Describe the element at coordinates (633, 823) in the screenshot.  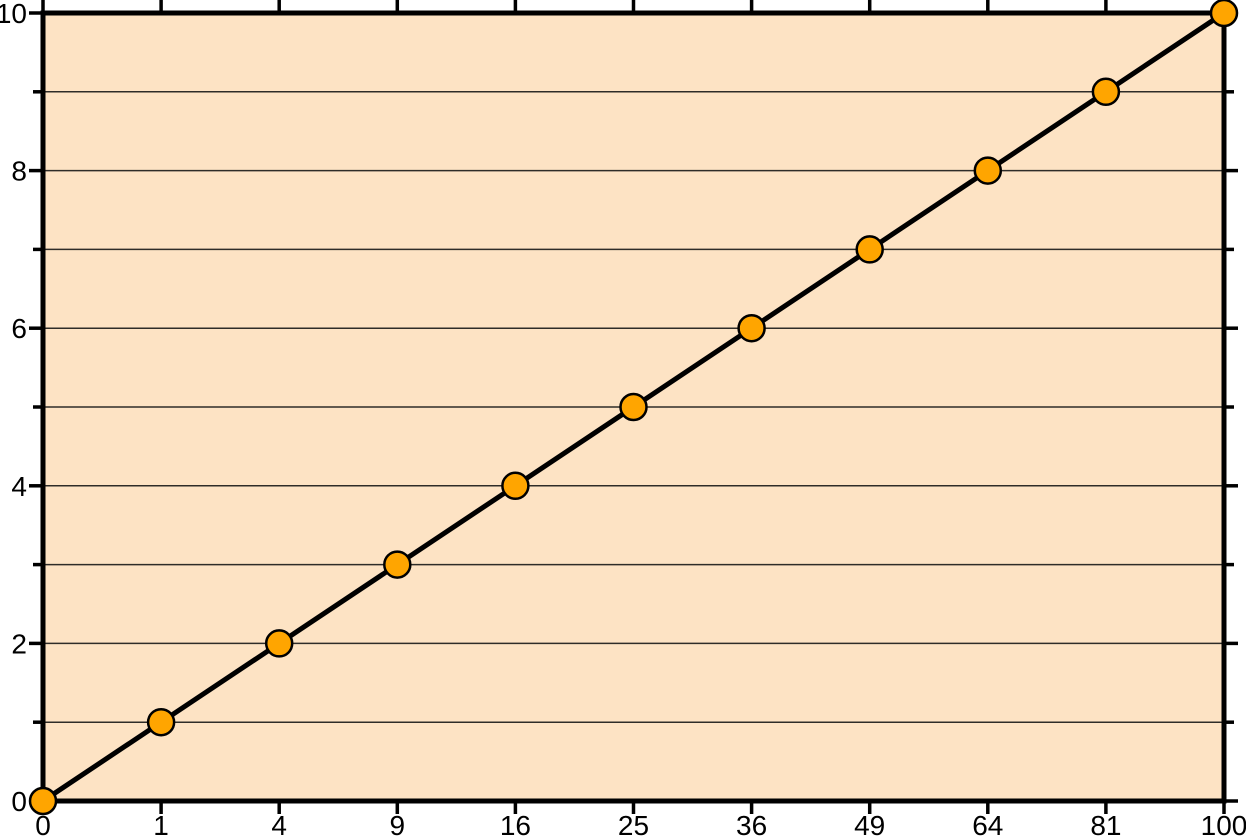
I see `x-tick-label: 25` at that location.